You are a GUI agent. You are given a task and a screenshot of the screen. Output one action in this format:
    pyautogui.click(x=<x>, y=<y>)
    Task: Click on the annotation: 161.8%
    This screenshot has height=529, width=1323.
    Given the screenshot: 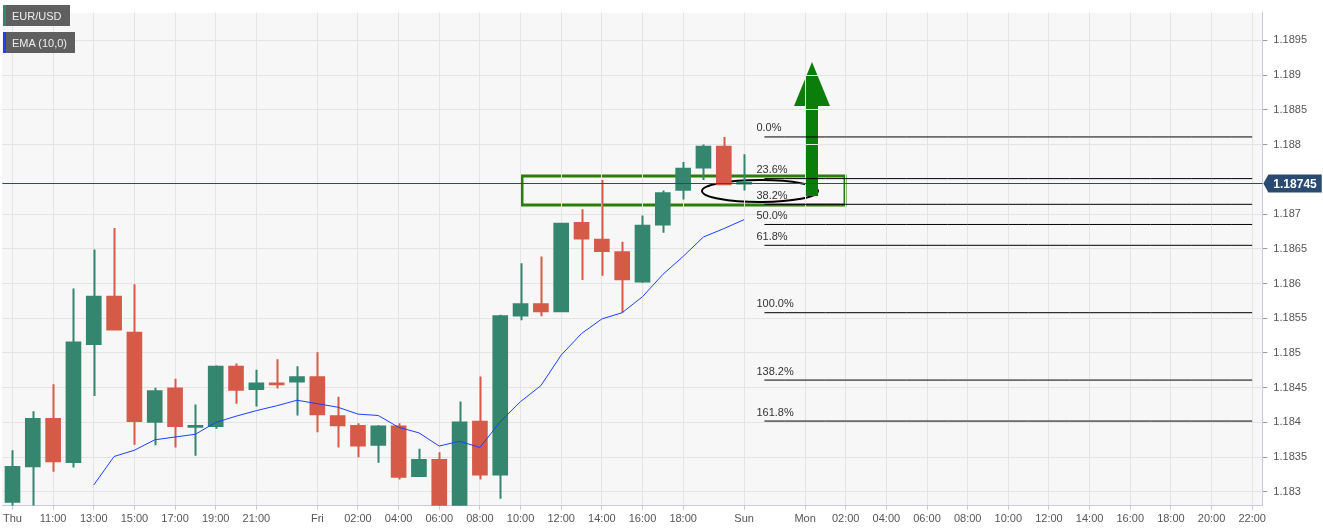 What is the action you would take?
    pyautogui.click(x=775, y=411)
    